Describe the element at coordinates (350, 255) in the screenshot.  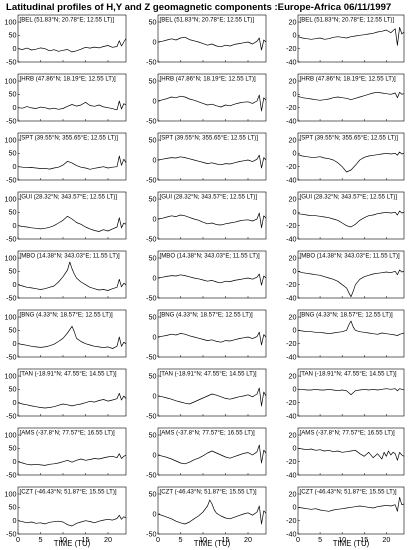
I see `station-label-c3-p5: [MBO (14.38°N; 343.03°E; 11.55 LT)]` at that location.